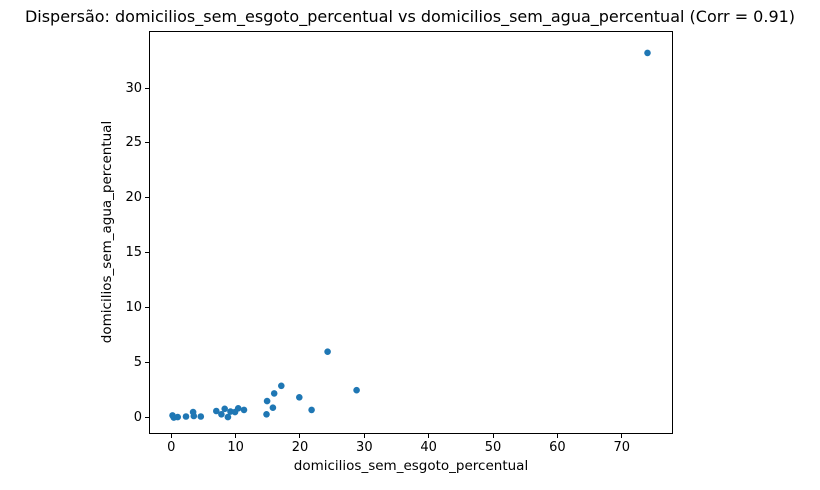 Image resolution: width=820 pixels, height=490 pixels. What do you see at coordinates (428, 447) in the screenshot?
I see `x-tick-label: 40` at bounding box center [428, 447].